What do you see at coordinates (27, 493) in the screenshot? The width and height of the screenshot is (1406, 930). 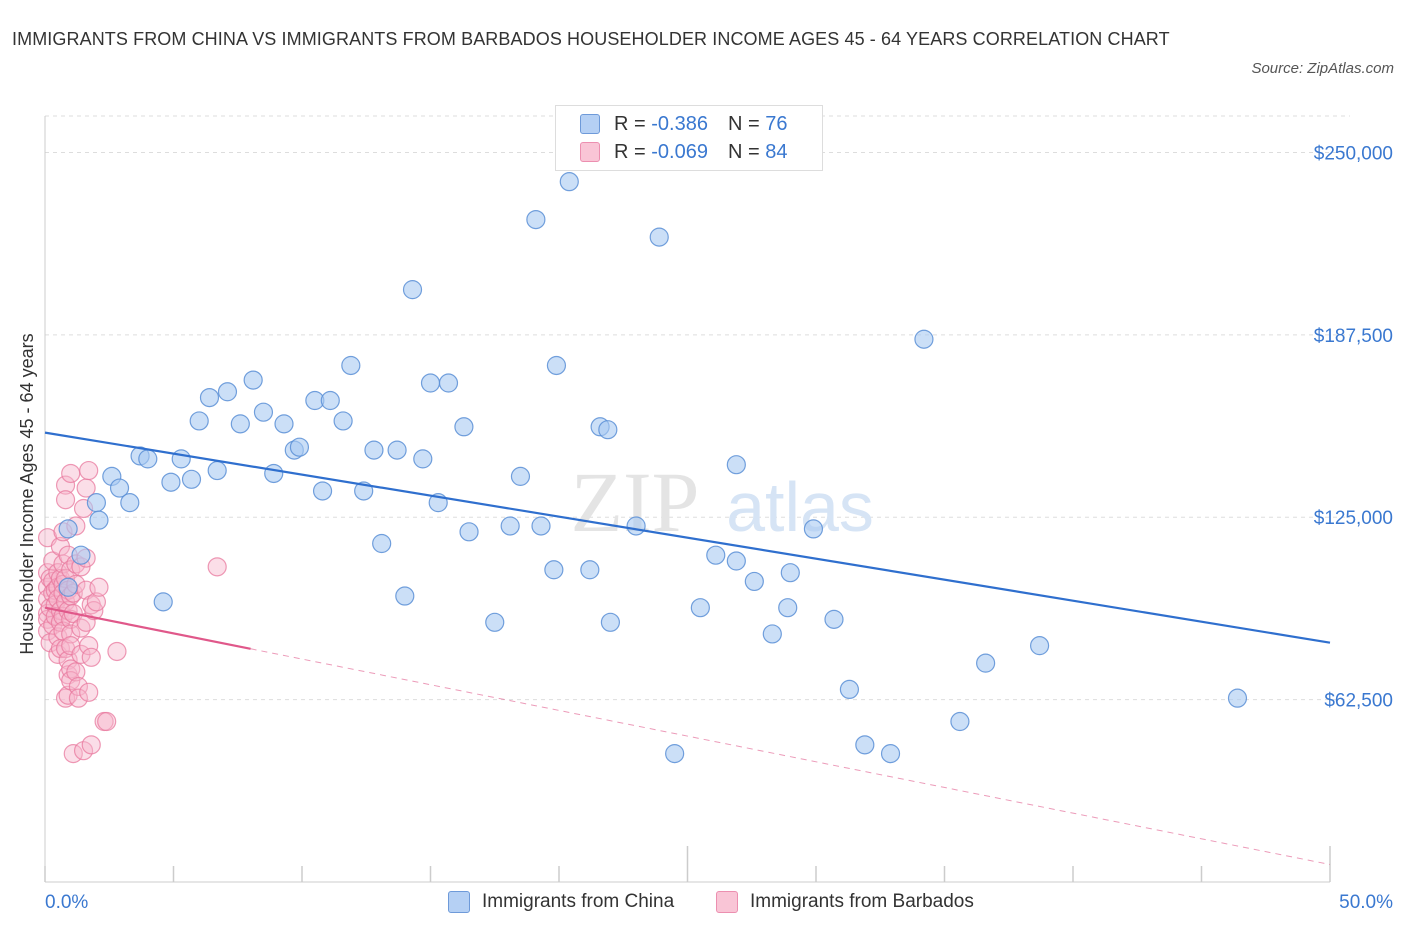 I see `y-axis-label: Householder Income Ages 45 - 64 years` at bounding box center [27, 493].